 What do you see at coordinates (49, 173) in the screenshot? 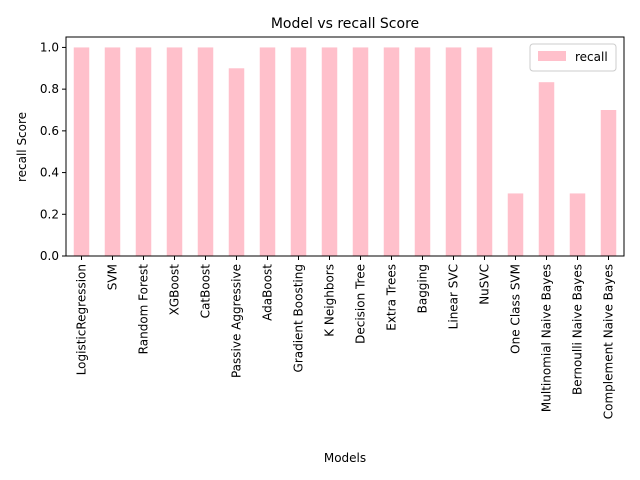
I see `y-tick-label: 0.4` at bounding box center [49, 173].